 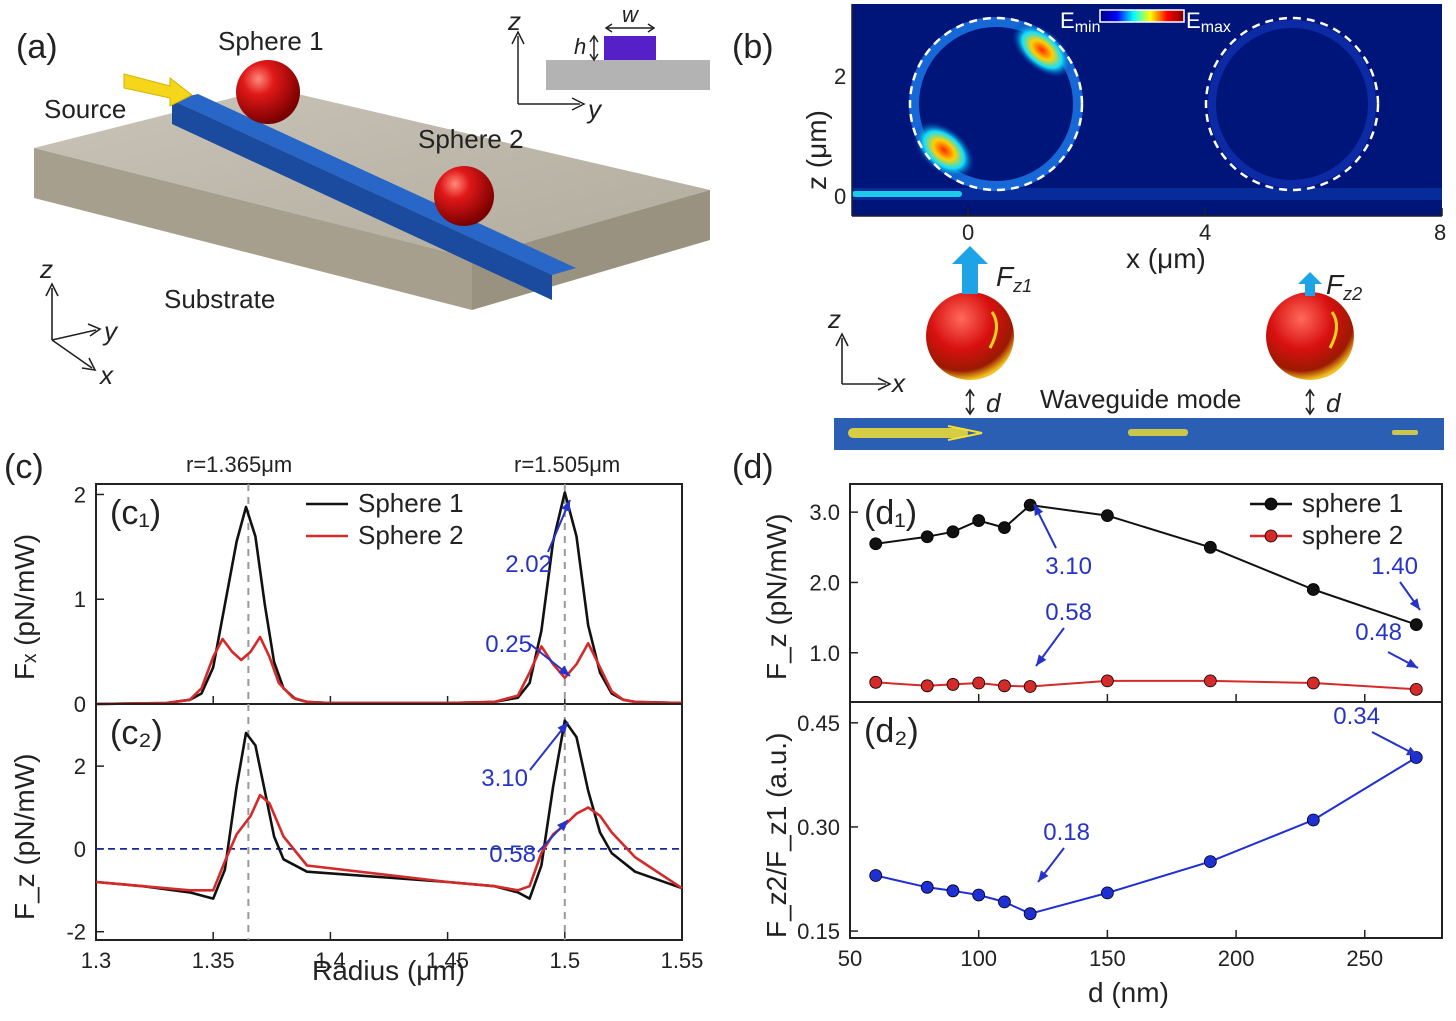 I want to click on d1-ylabel: F_z (pN/mW), so click(x=776, y=597).